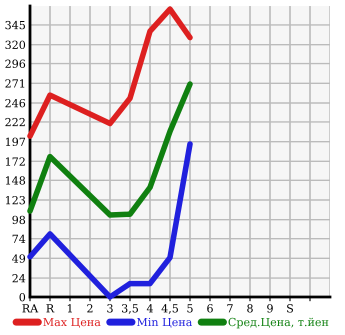 The height and width of the screenshot is (335, 345). I want to click on x-tick-label: 6, so click(210, 308).